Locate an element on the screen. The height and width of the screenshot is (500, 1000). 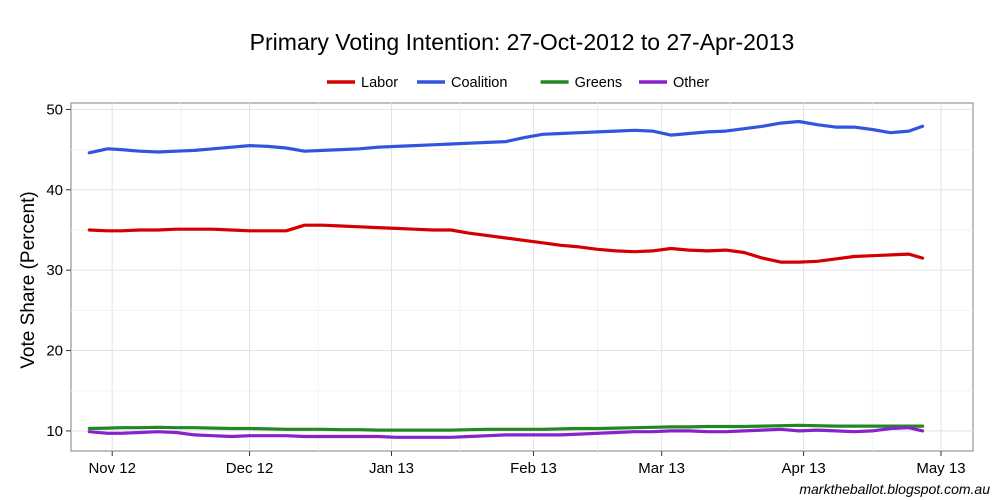
legend-item-greens: Greens is located at coordinates (581, 83).